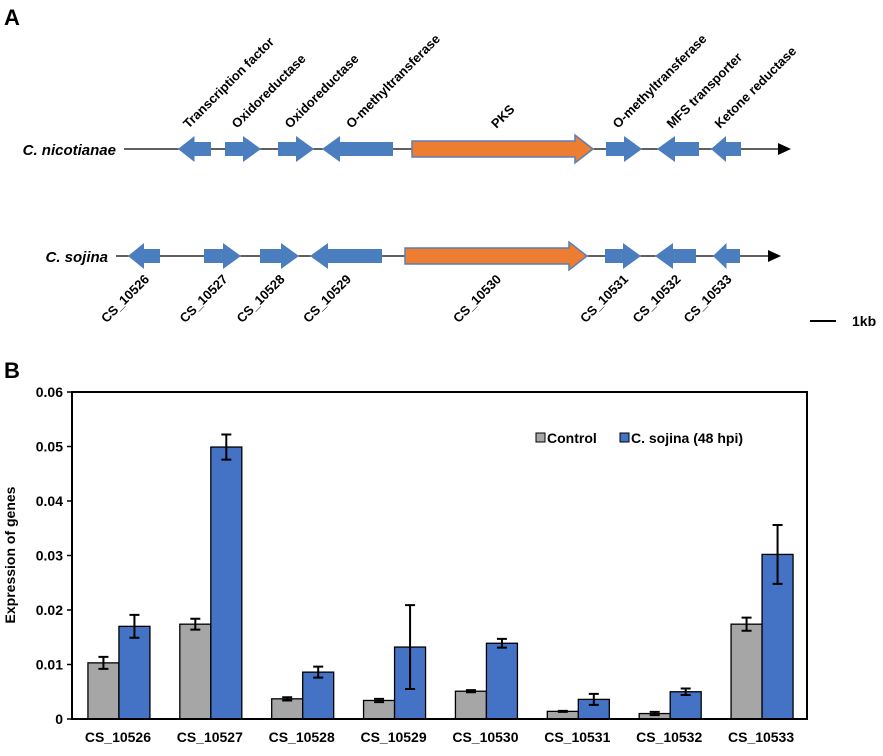 This screenshot has height=756, width=883. What do you see at coordinates (604, 299) in the screenshot?
I see `gene-id-label: CS_10531` at bounding box center [604, 299].